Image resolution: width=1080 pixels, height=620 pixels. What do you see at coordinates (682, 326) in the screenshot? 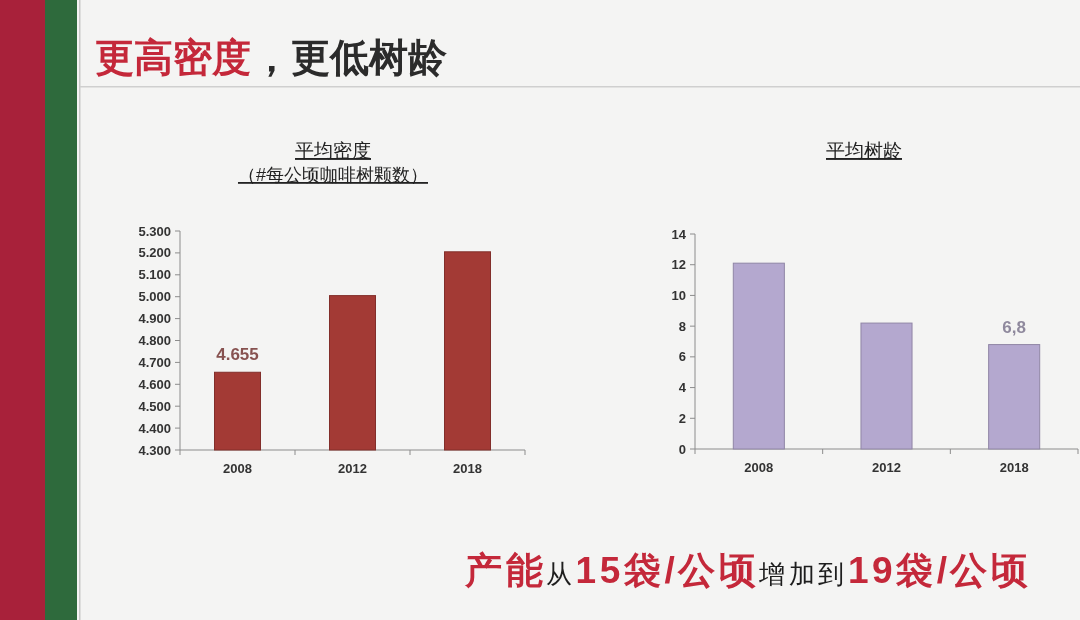
I see `y-tick-label: 8` at bounding box center [682, 326].